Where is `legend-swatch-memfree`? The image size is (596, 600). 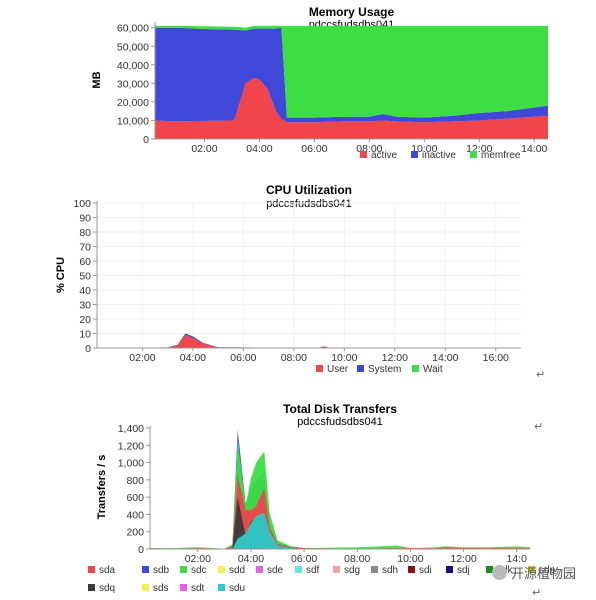
legend-swatch-memfree is located at coordinates (473, 154).